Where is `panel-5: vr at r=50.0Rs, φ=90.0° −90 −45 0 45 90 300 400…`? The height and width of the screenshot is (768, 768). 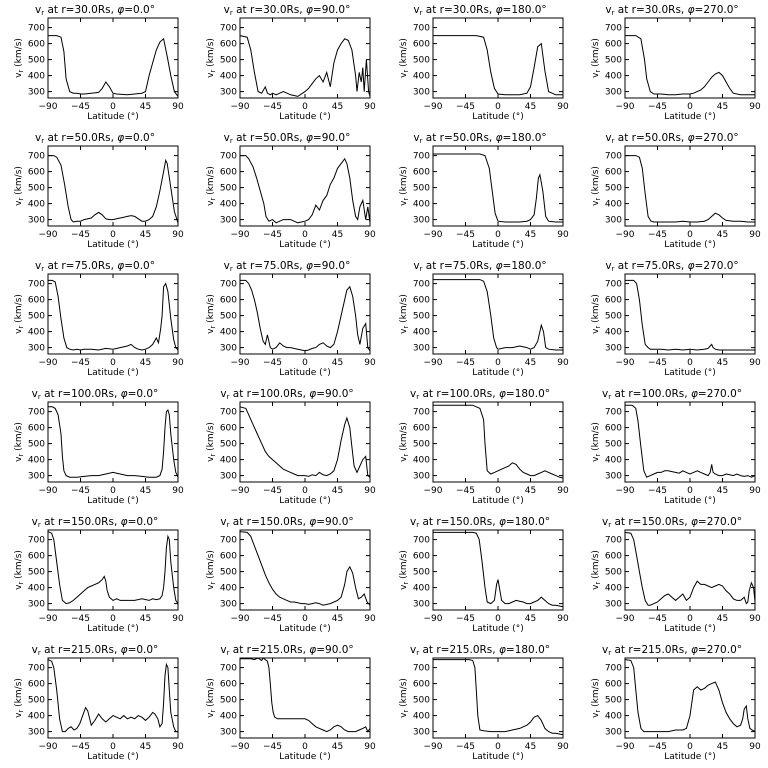
panel-5: vr at r=50.0Rs, φ=90.0° −90 −45 0 45 90 300 400… is located at coordinates (291, 191).